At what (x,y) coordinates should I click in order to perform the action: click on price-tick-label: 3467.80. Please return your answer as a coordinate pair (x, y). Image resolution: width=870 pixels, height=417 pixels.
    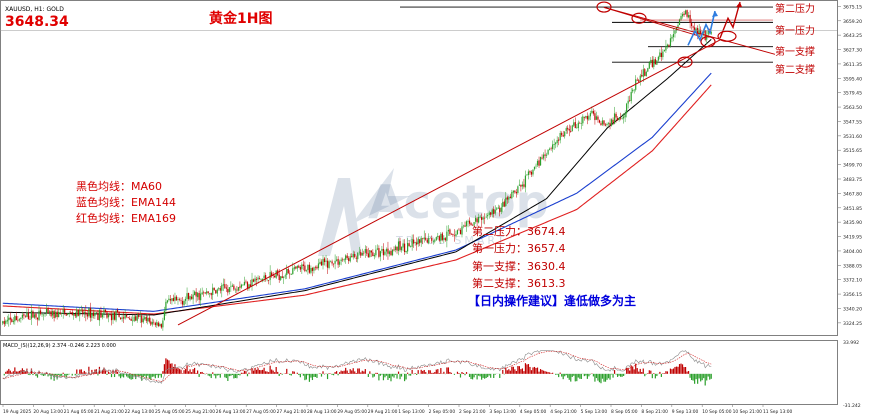
    Looking at the image, I should click on (852, 194).